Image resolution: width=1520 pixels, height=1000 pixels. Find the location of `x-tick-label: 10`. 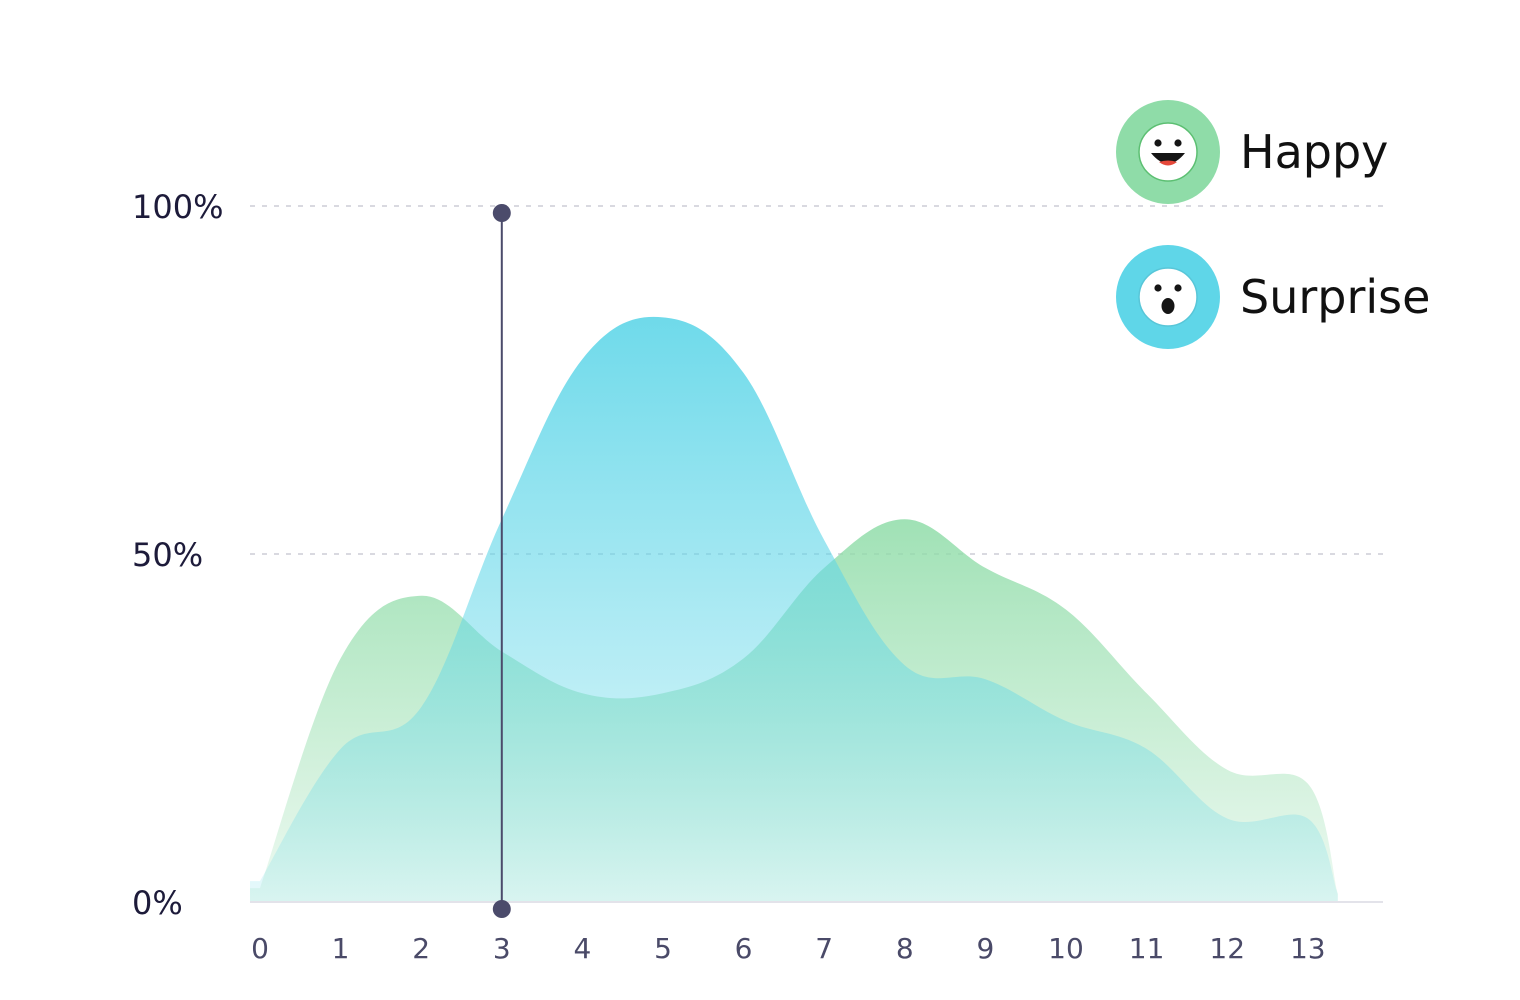

x-tick-label: 10 is located at coordinates (1066, 948).